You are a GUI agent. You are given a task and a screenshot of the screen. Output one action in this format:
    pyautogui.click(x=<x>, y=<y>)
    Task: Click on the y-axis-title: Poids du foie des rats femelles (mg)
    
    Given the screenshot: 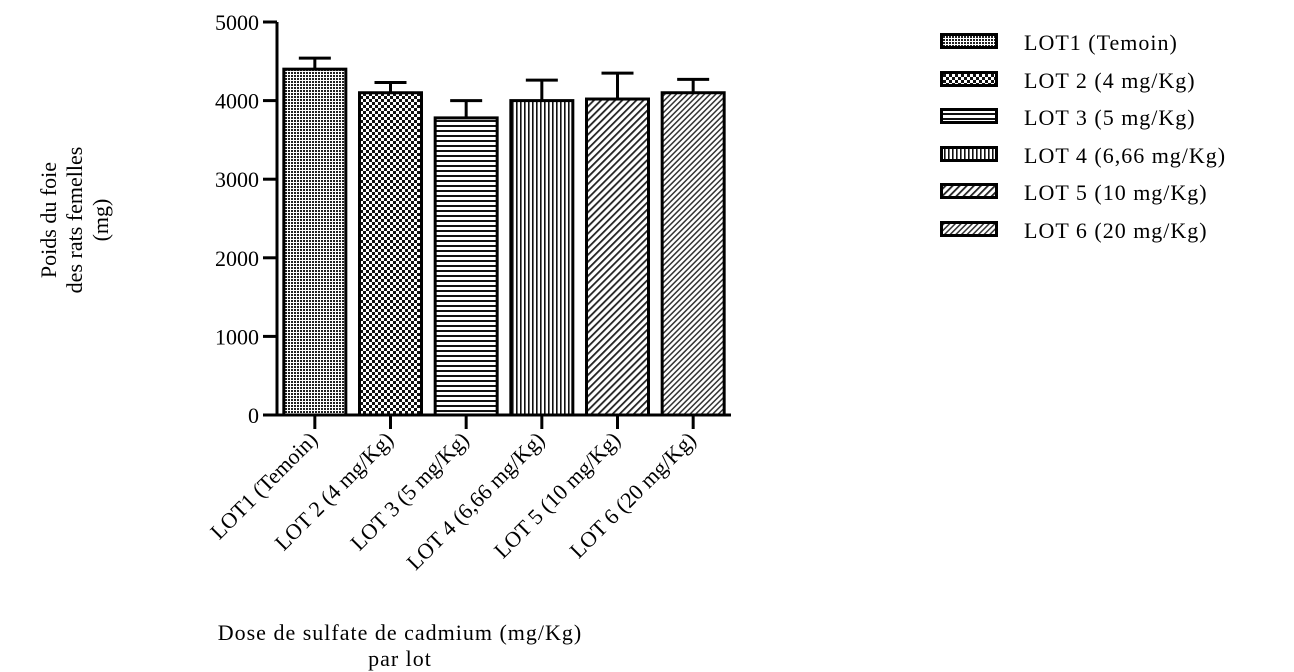 What is the action you would take?
    pyautogui.click(x=75, y=220)
    